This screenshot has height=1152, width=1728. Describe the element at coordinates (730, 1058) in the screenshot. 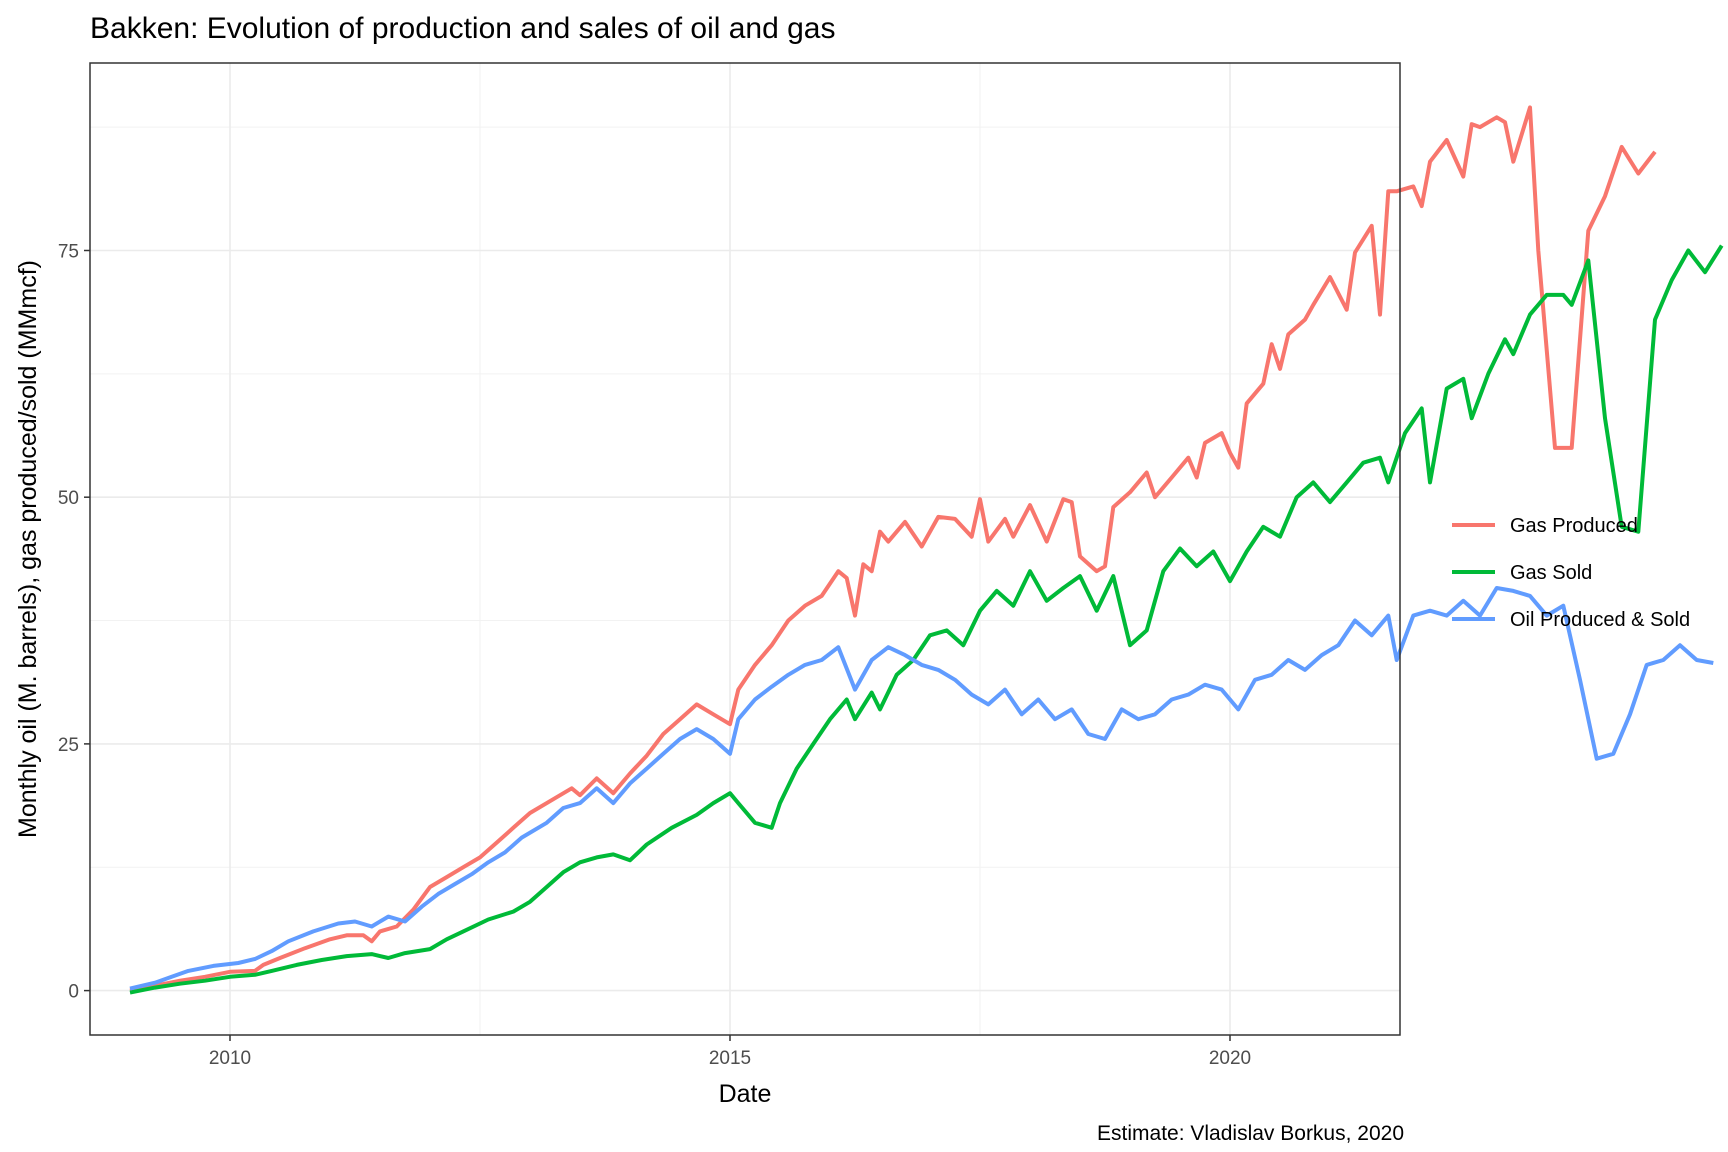

I see `x-tick-label: 2015` at that location.